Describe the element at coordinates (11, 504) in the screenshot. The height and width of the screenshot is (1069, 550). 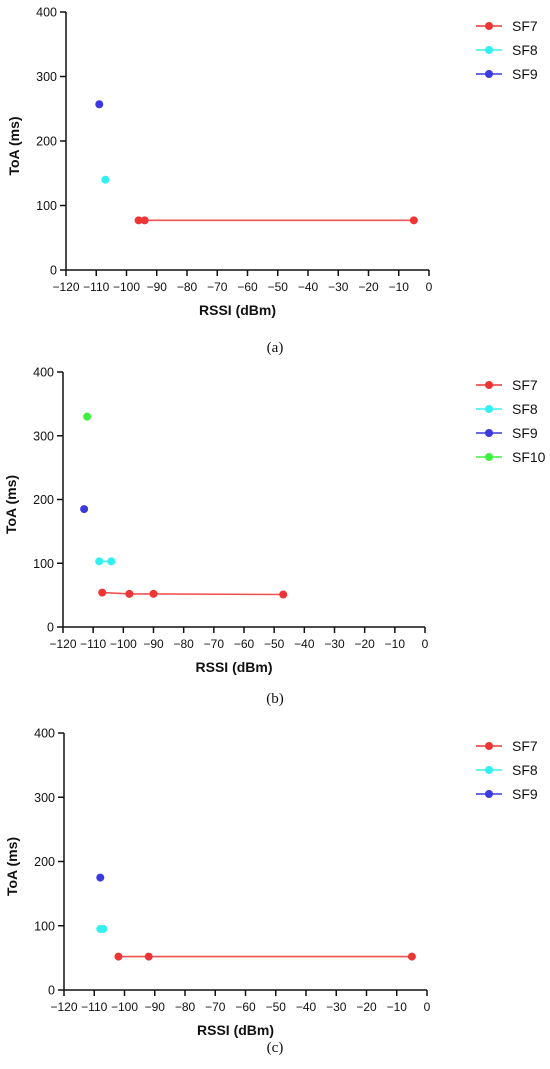
I see `chart-1-y-axis-label: ToA (ms)` at that location.